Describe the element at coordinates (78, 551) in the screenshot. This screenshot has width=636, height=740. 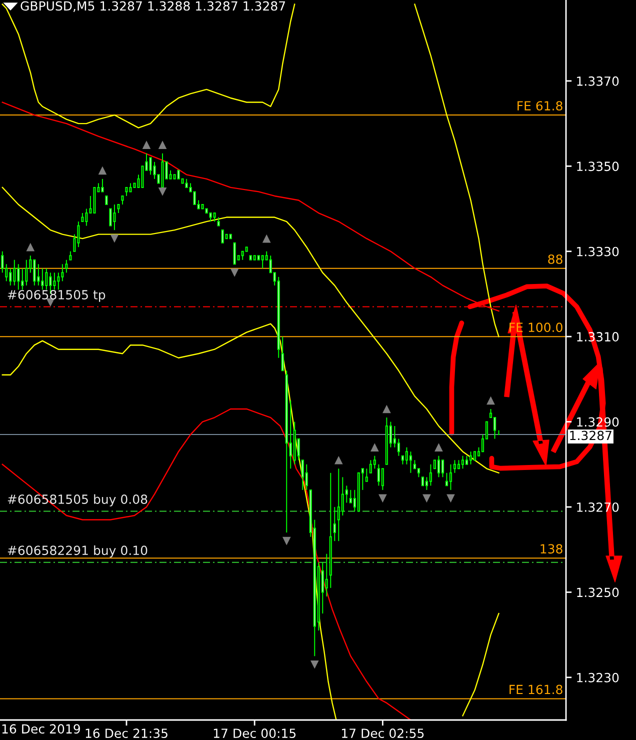
I see `ref-line-label: #606582291 buy 0.10` at that location.